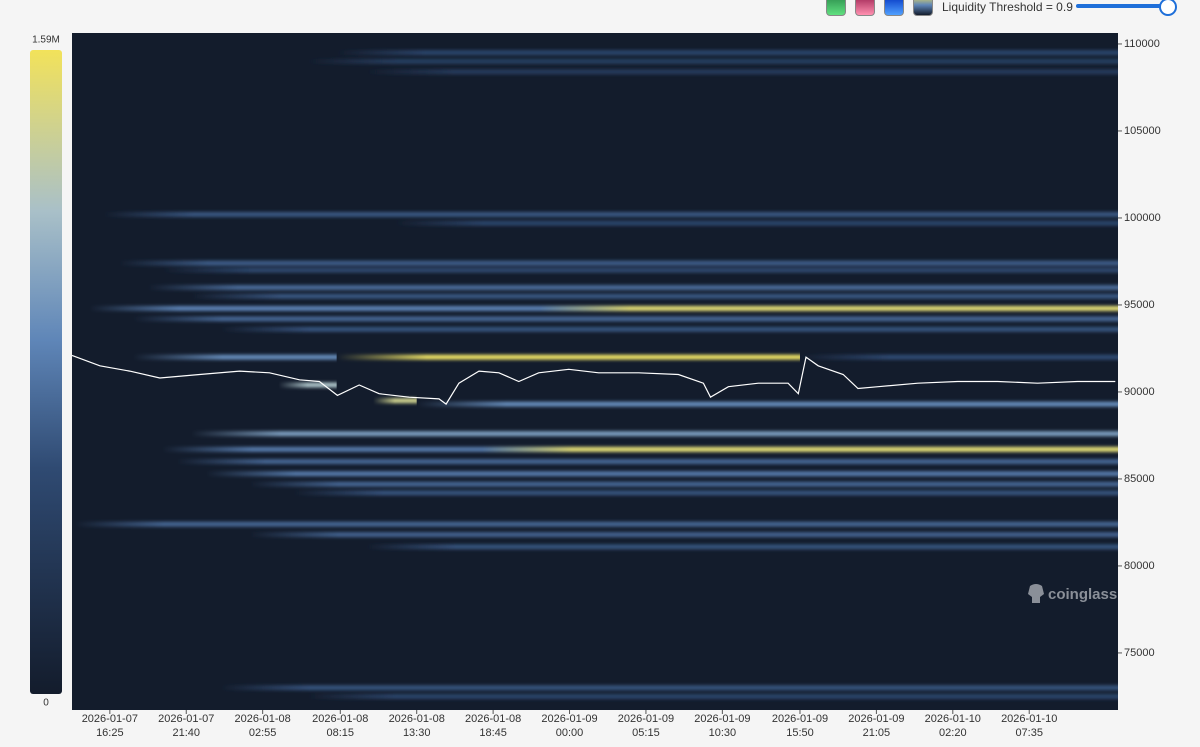 The image size is (1200, 747). I want to click on color-scheme-default, so click(923, 8).